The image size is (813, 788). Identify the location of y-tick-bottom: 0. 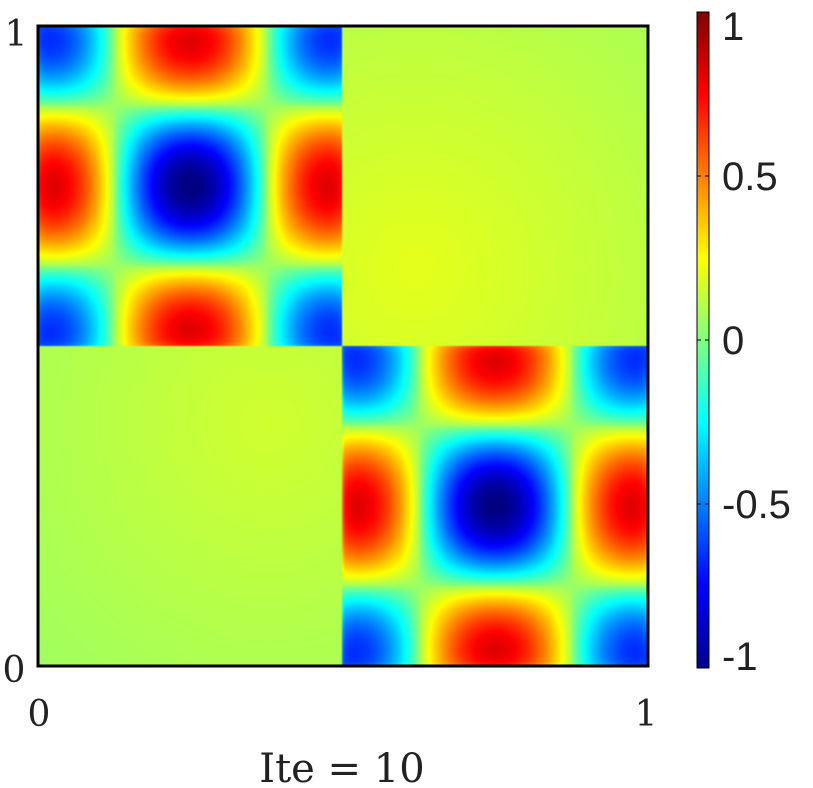
(14, 670).